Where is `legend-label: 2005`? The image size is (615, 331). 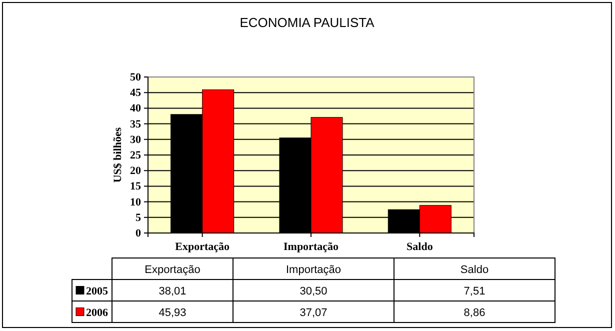
legend-label: 2005 is located at coordinates (97, 291).